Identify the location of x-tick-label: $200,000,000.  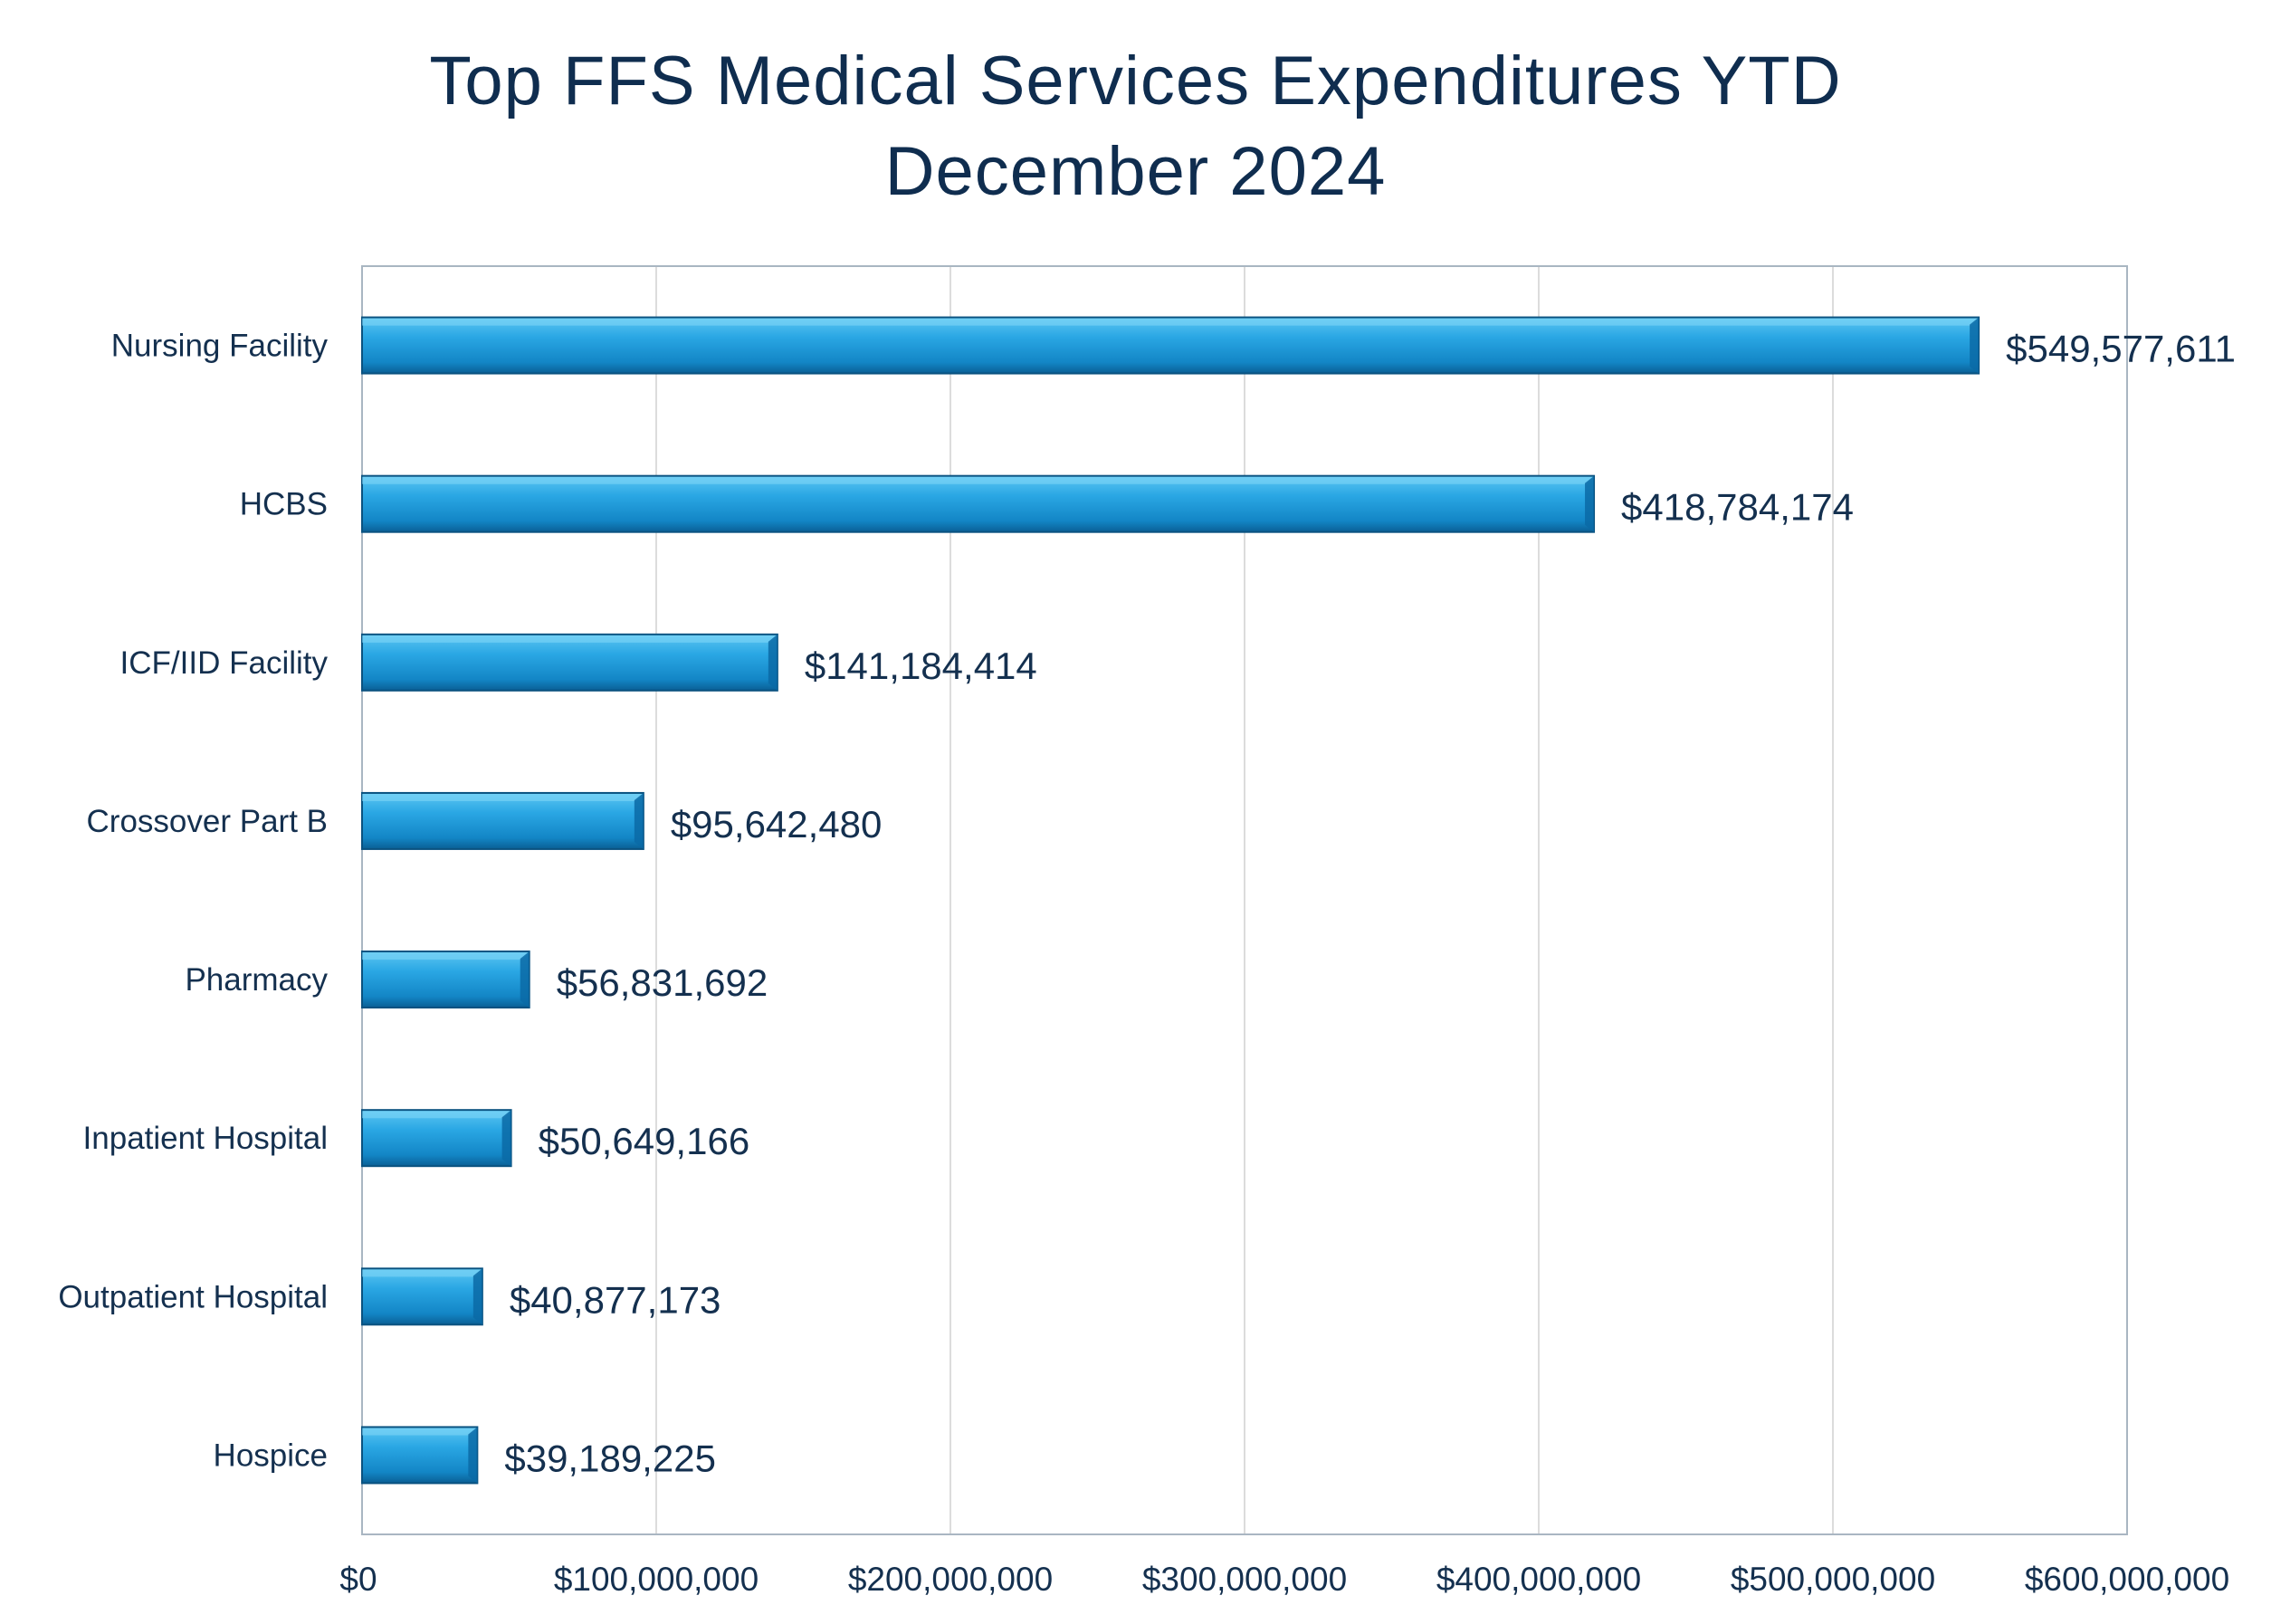
(951, 1579).